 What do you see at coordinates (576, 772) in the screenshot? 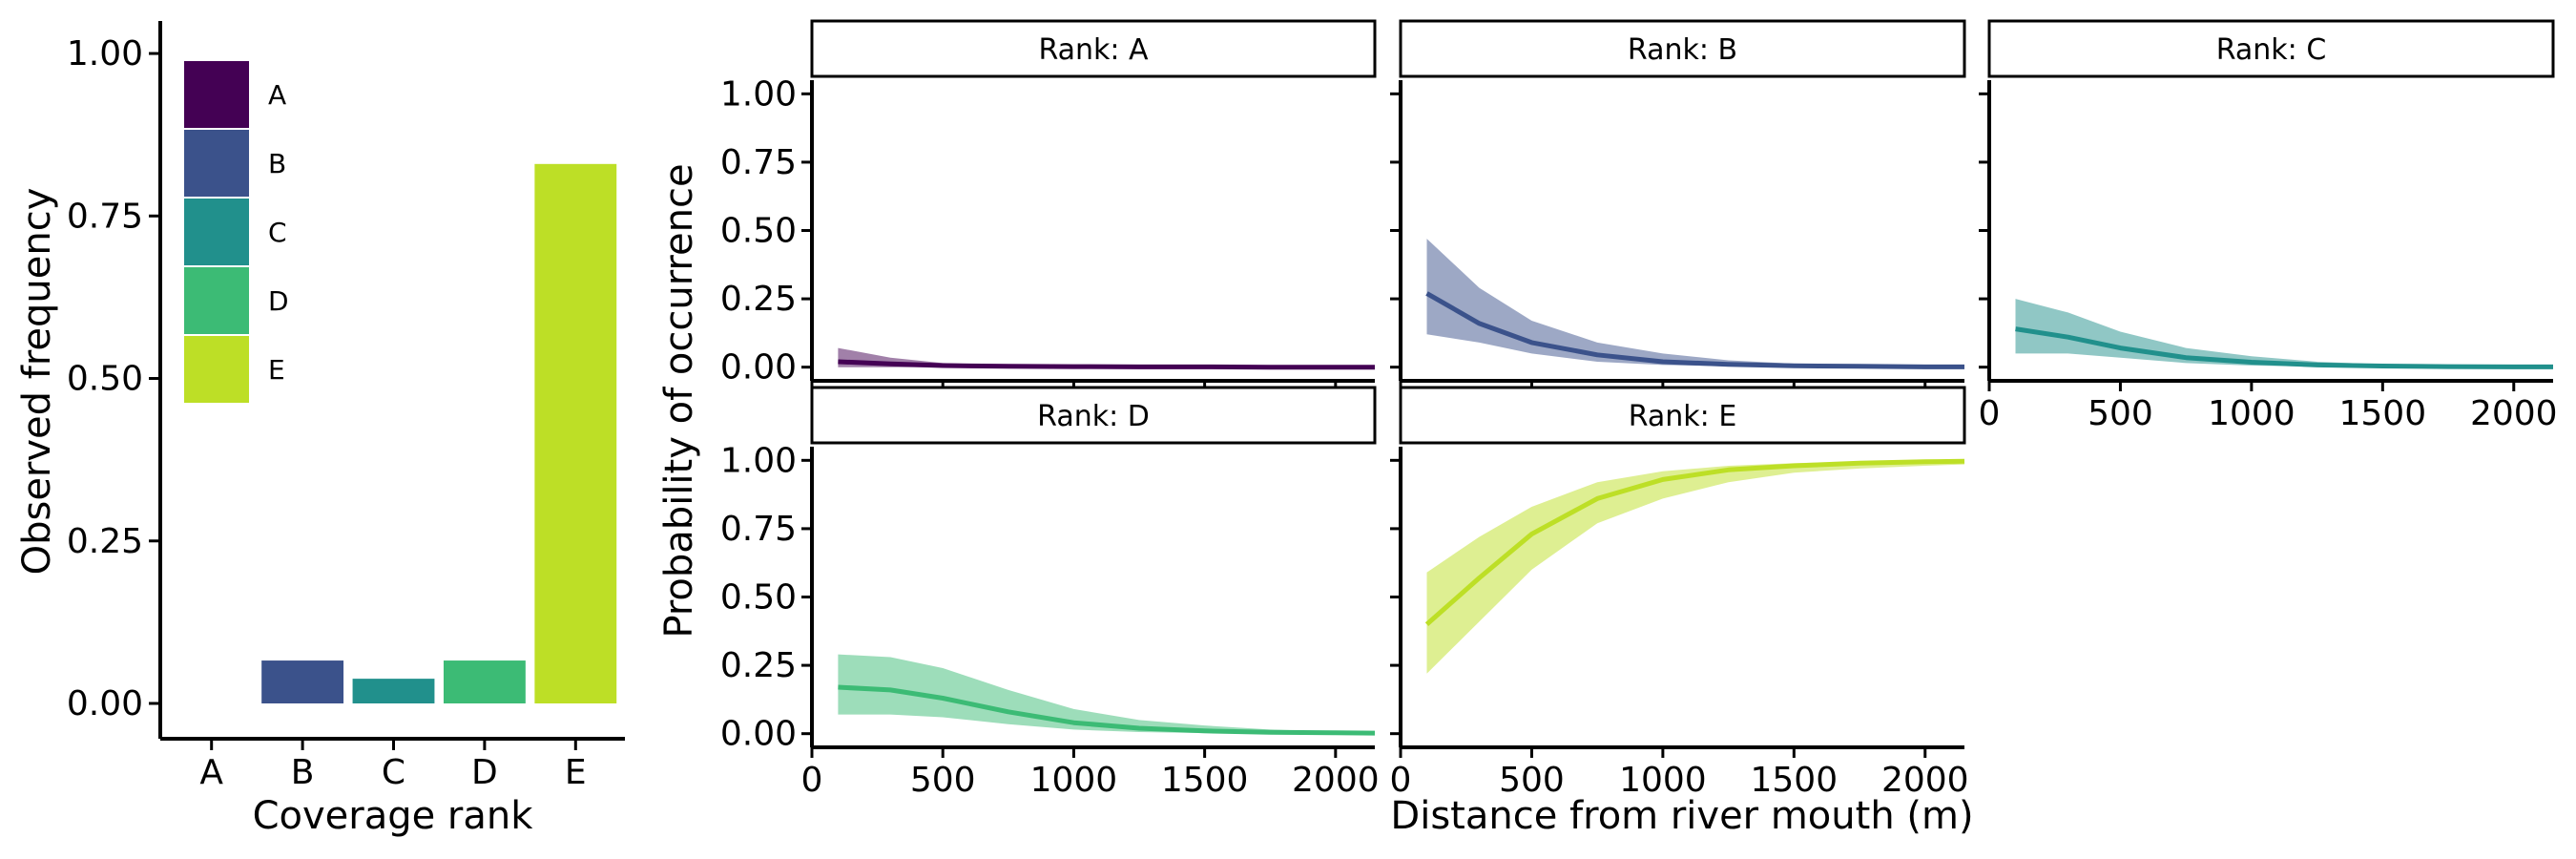
I see `x-tick-label: E` at bounding box center [576, 772].